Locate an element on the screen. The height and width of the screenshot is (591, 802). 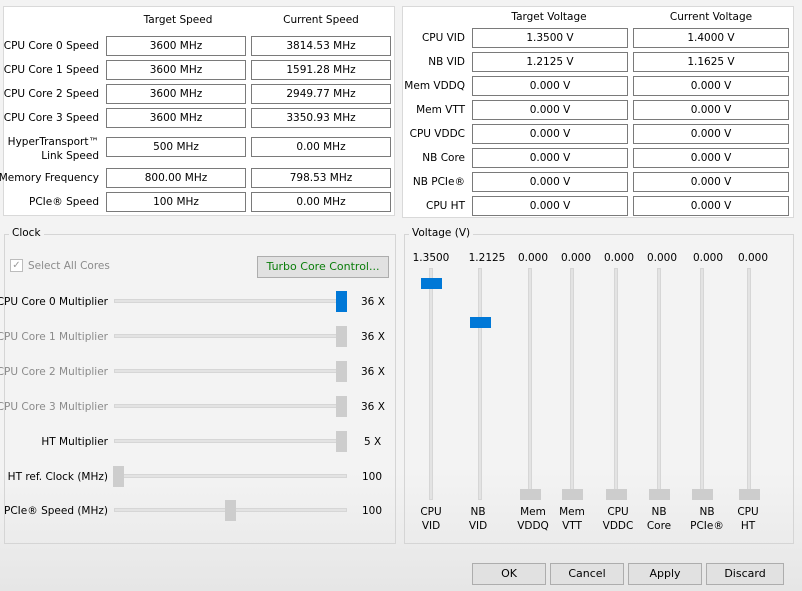
nb-vid-thumb is located at coordinates (480, 322).